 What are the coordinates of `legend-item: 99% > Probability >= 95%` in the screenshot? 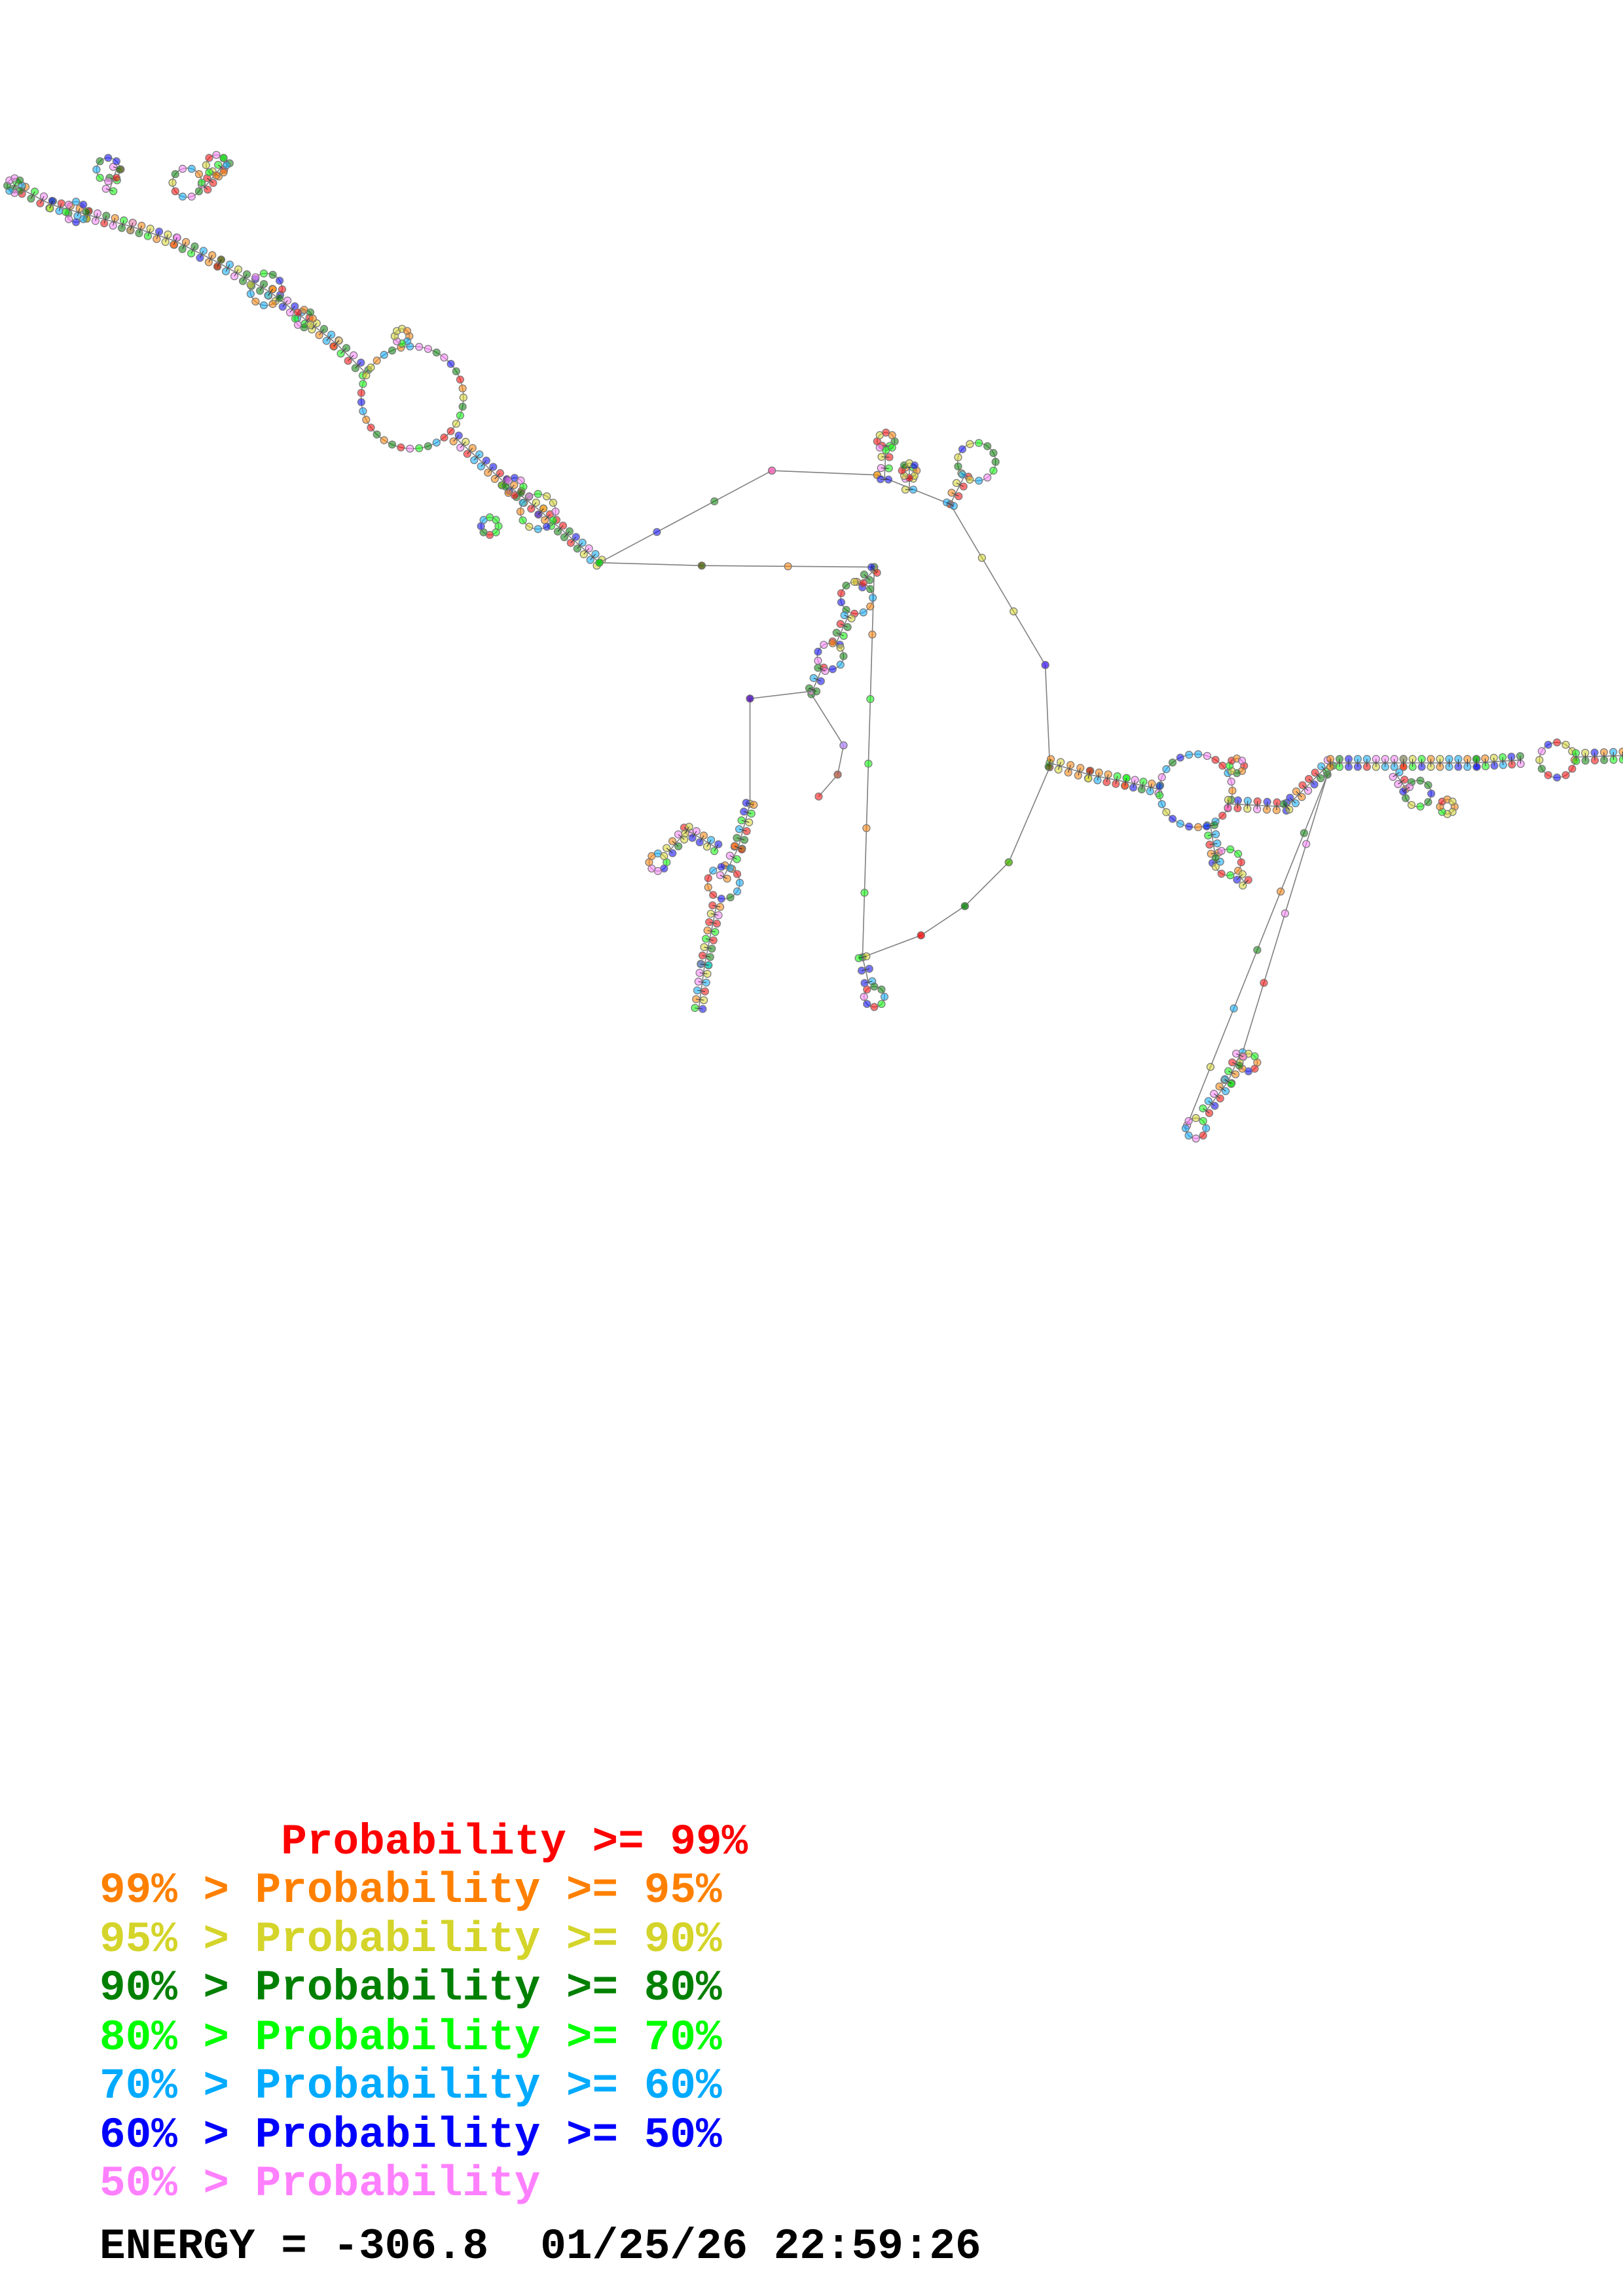 It's located at (411, 1890).